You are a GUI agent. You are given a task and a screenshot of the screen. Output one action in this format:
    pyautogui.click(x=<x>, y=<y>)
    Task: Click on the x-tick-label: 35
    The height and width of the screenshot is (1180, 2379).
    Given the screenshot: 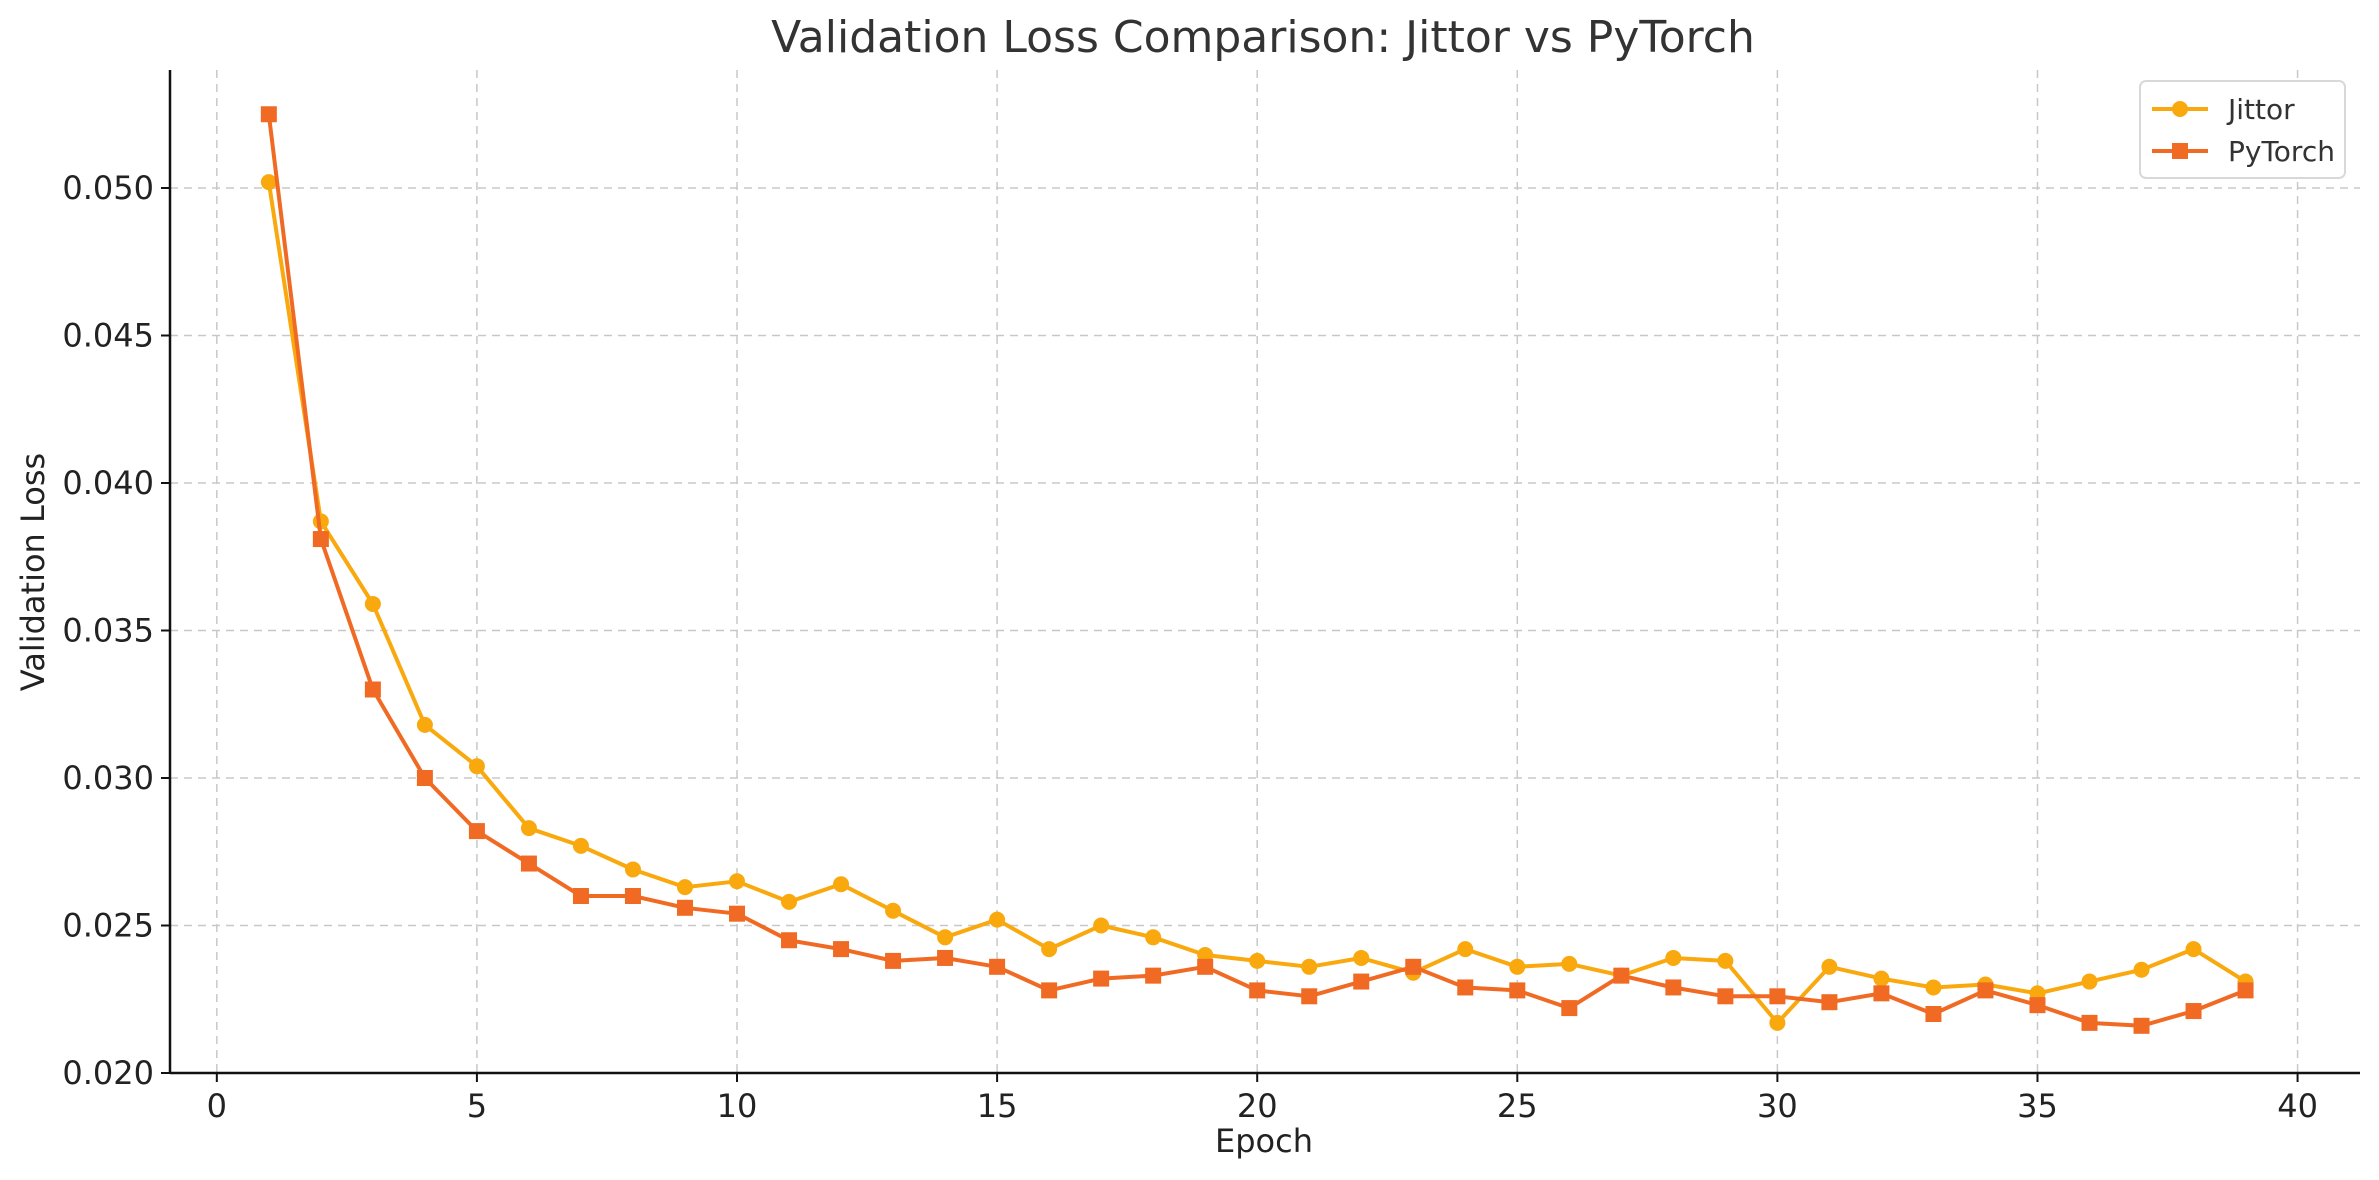 What is the action you would take?
    pyautogui.click(x=2037, y=1106)
    